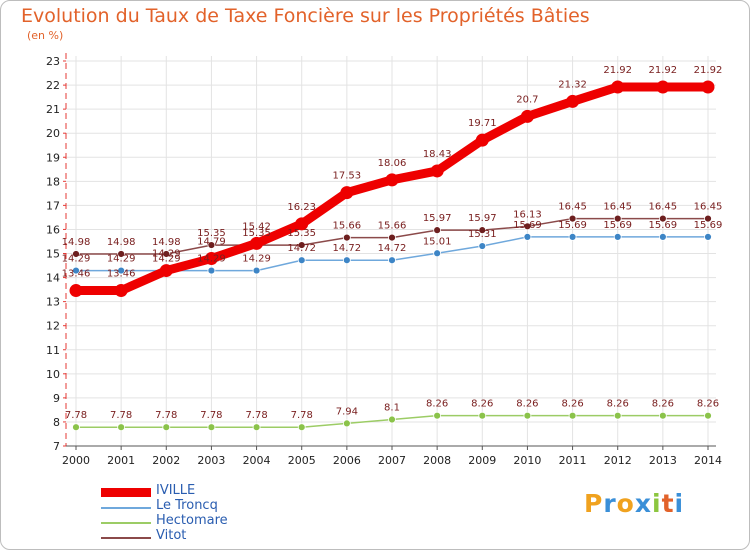 This screenshot has width=750, height=550. Describe the element at coordinates (126, 508) in the screenshot. I see `legend-swatch-le-troncq` at that location.